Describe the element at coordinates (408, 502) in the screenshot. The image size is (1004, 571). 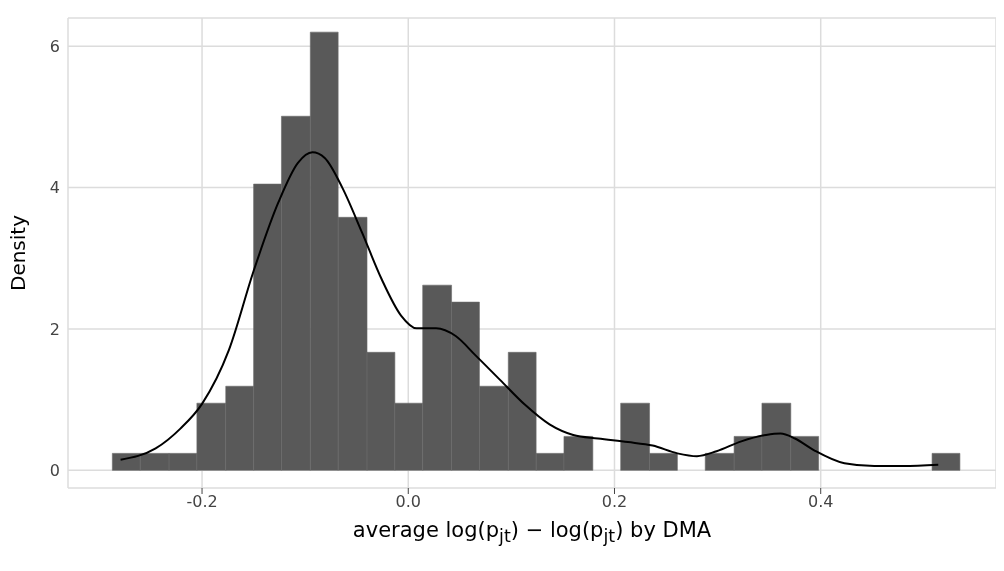
I see `x-tick-label: 0.0` at that location.